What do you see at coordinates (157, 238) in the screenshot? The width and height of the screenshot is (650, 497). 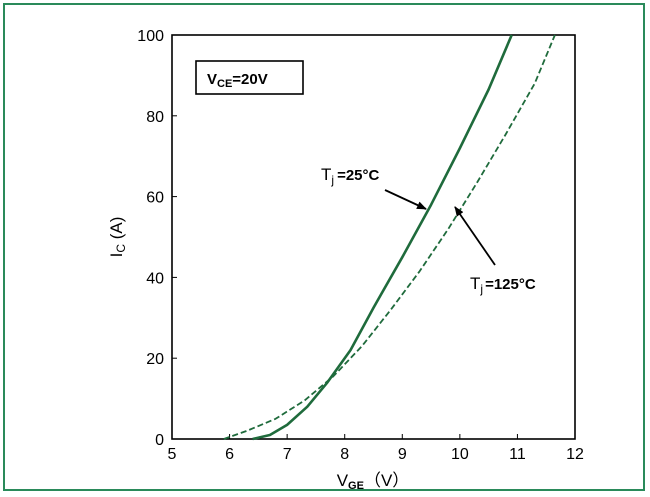 I see `y-axis-ticks: 0 20 40 60 80 100` at bounding box center [157, 238].